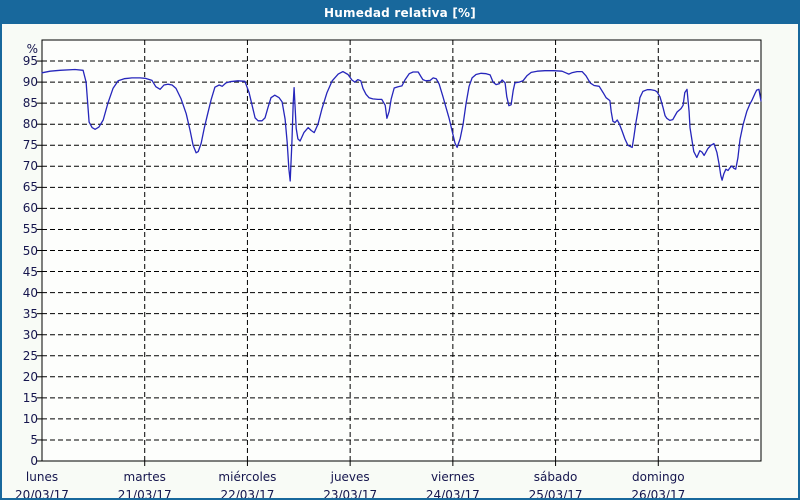 The width and height of the screenshot is (800, 500). I want to click on x-date-label: 23/03/17, so click(350, 494).